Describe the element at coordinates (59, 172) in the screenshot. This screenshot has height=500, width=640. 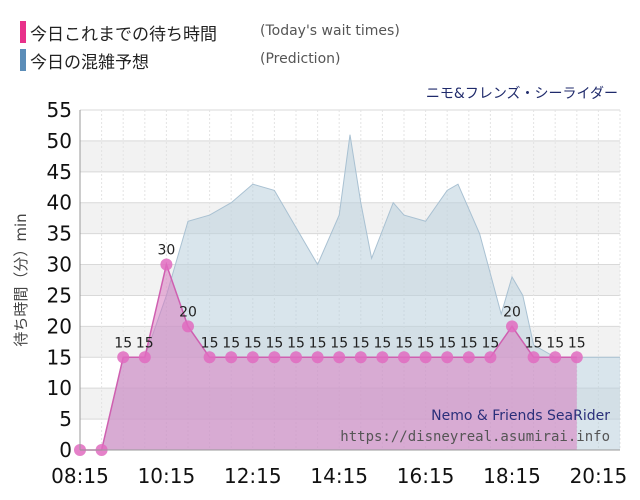
I see `y-tick-label: 45` at that location.